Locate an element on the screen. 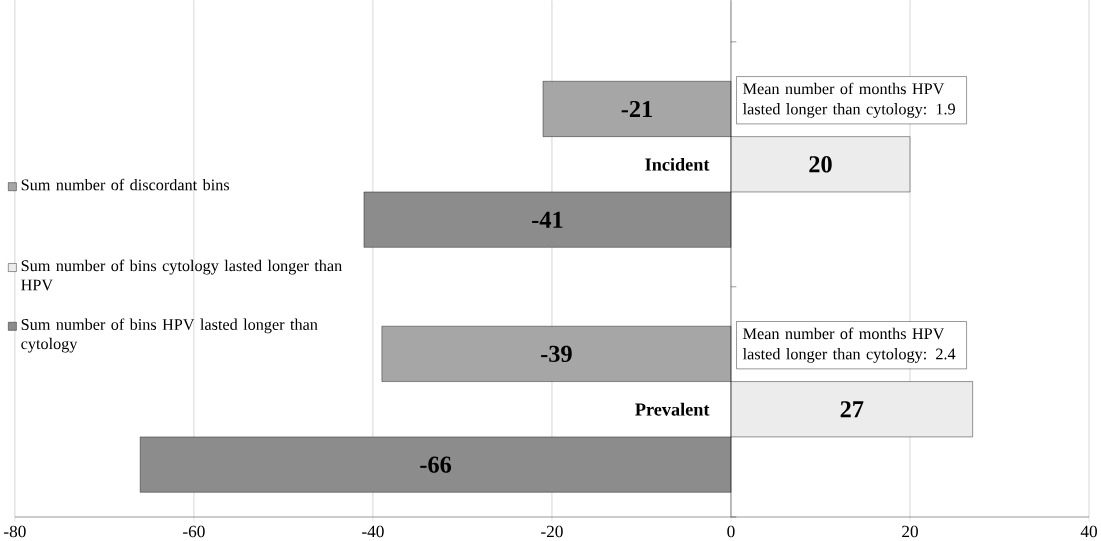  x-tick-label: 40 is located at coordinates (1088, 531).